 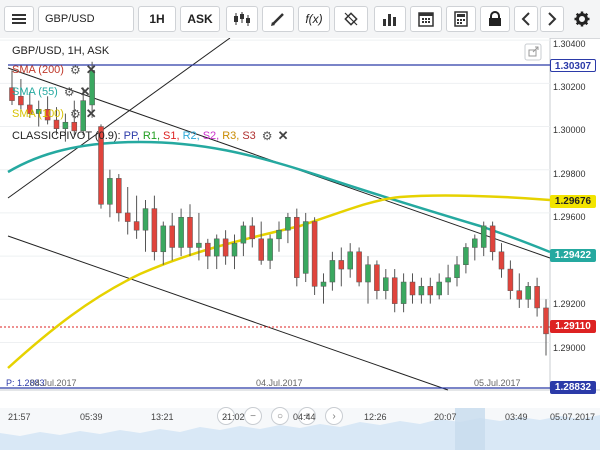 I want to click on indicators-button: f(x), so click(x=314, y=19).